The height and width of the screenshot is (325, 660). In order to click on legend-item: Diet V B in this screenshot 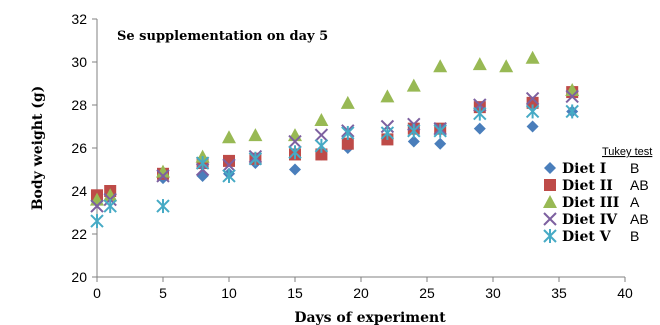, I will do `click(591, 236)`.